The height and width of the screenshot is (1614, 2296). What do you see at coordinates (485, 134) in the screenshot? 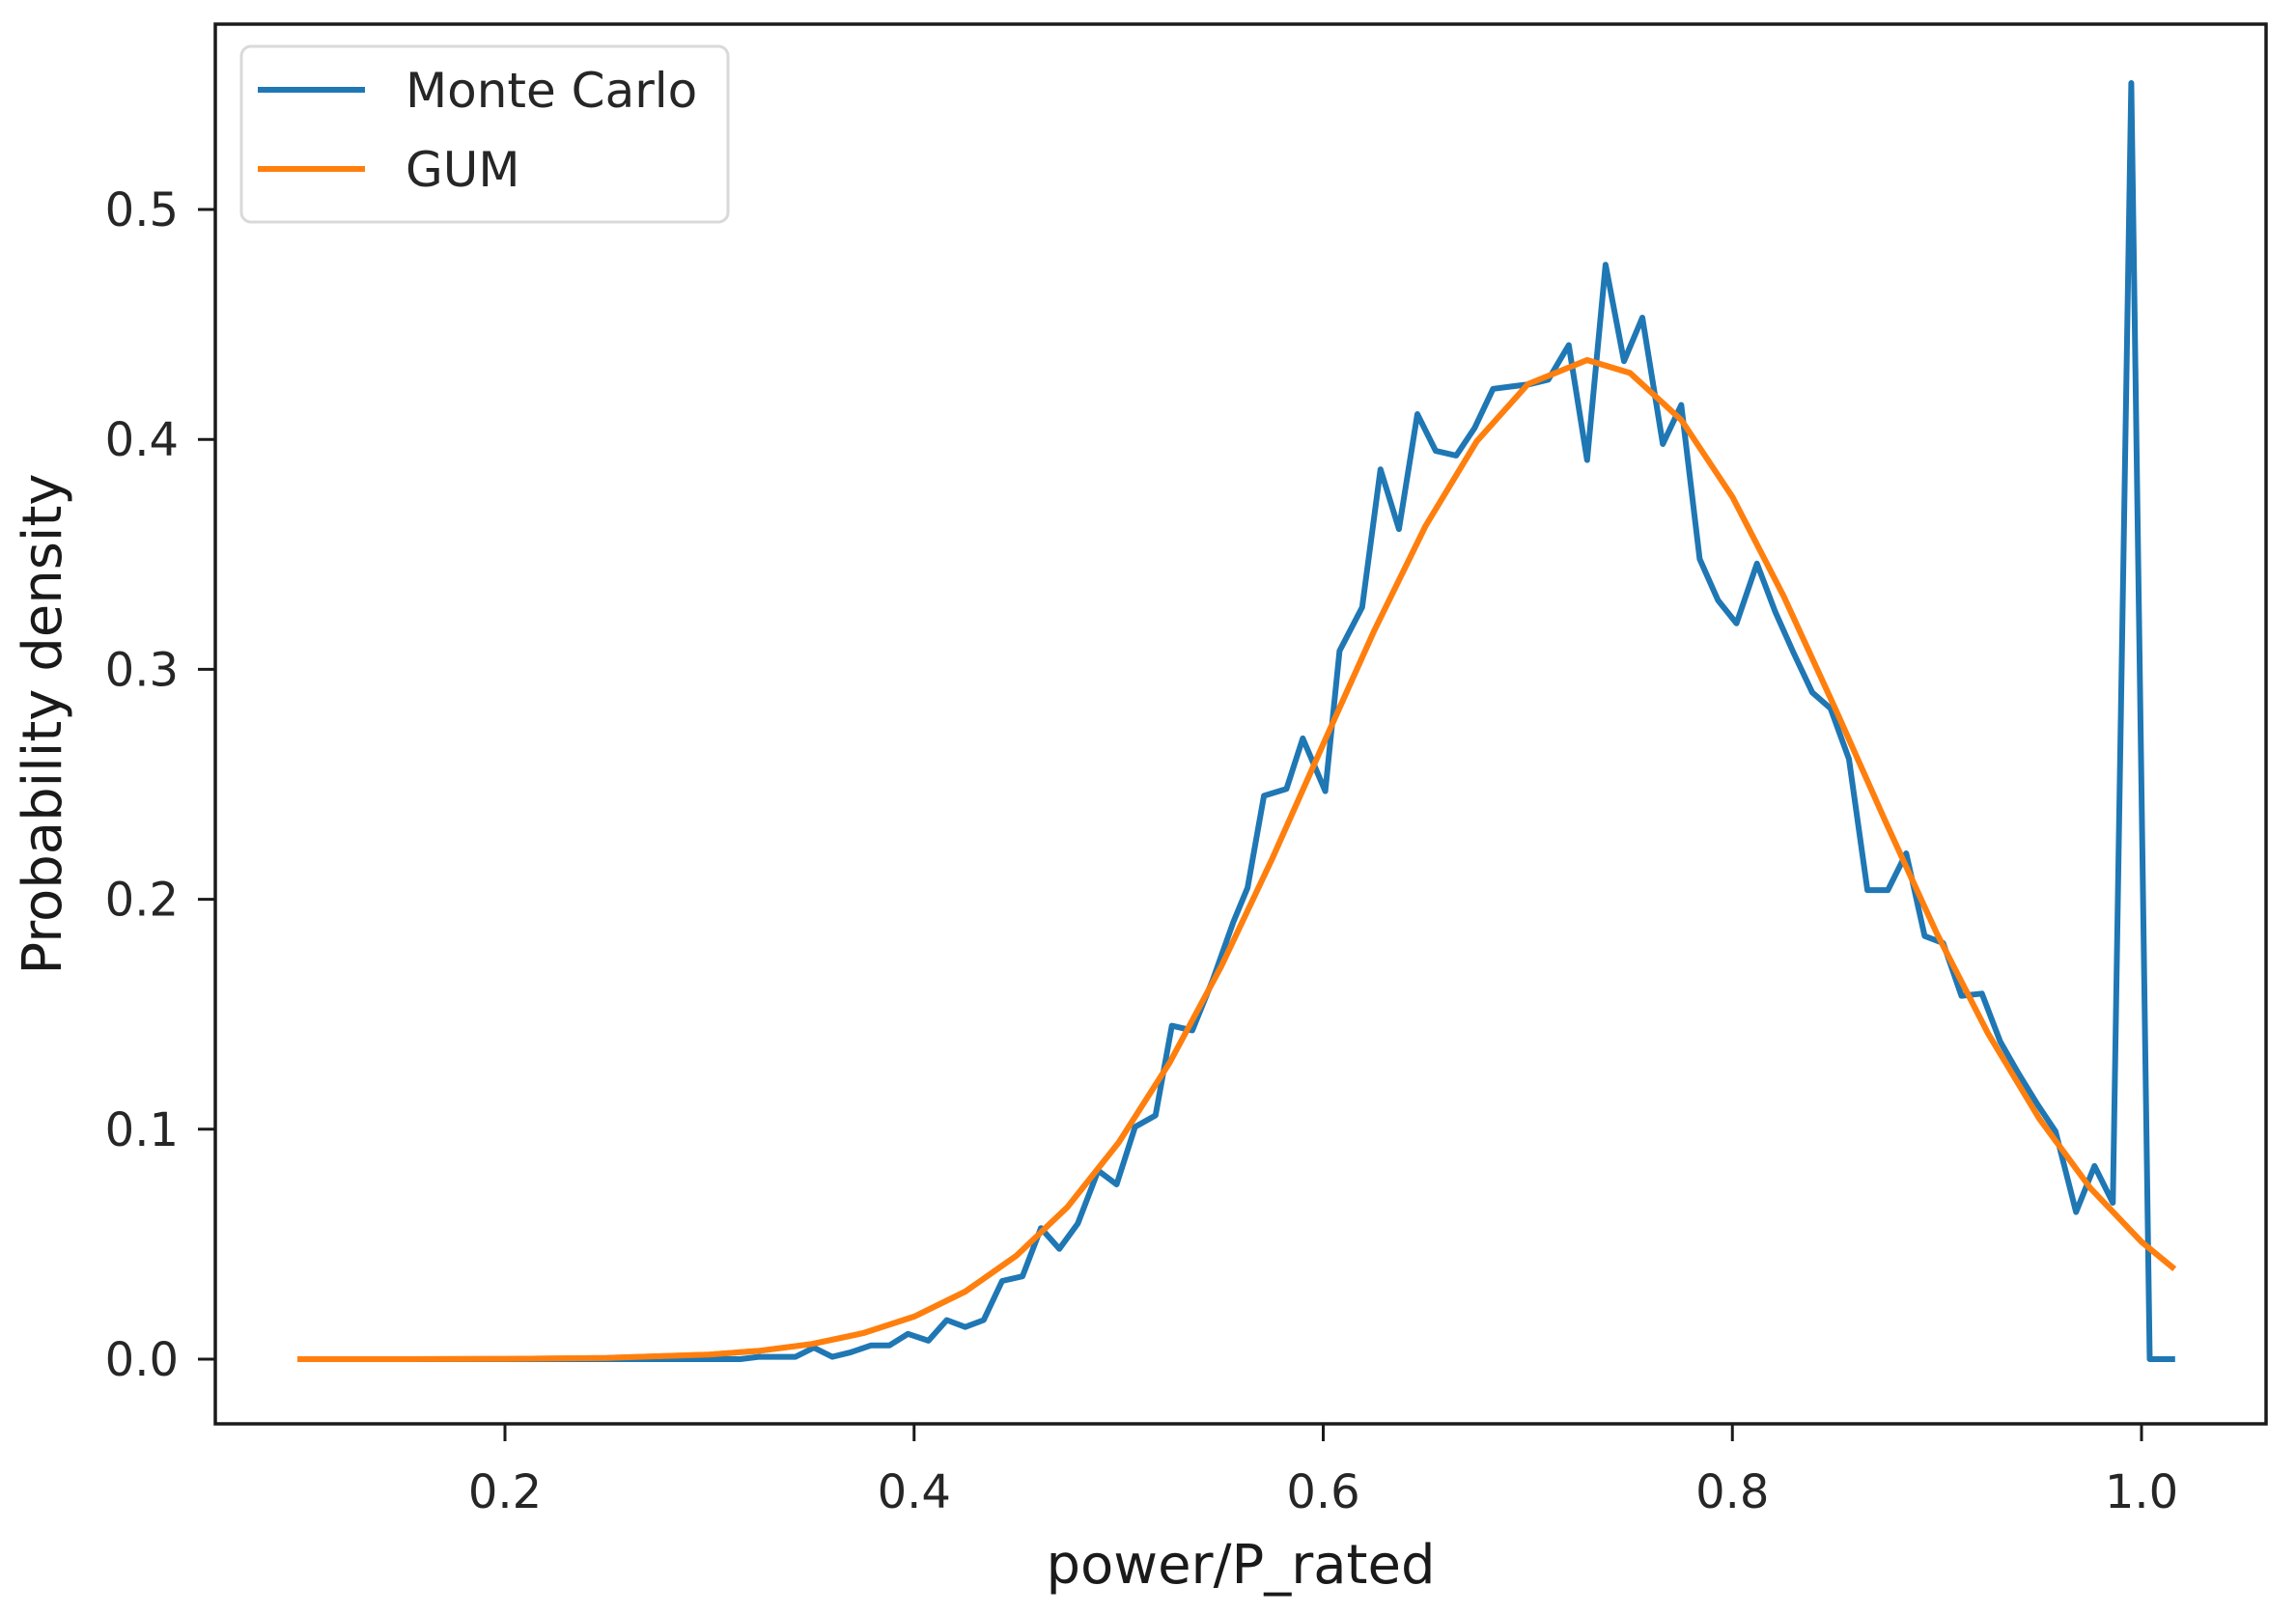
I see `legend: Monte Carlo GUM` at bounding box center [485, 134].